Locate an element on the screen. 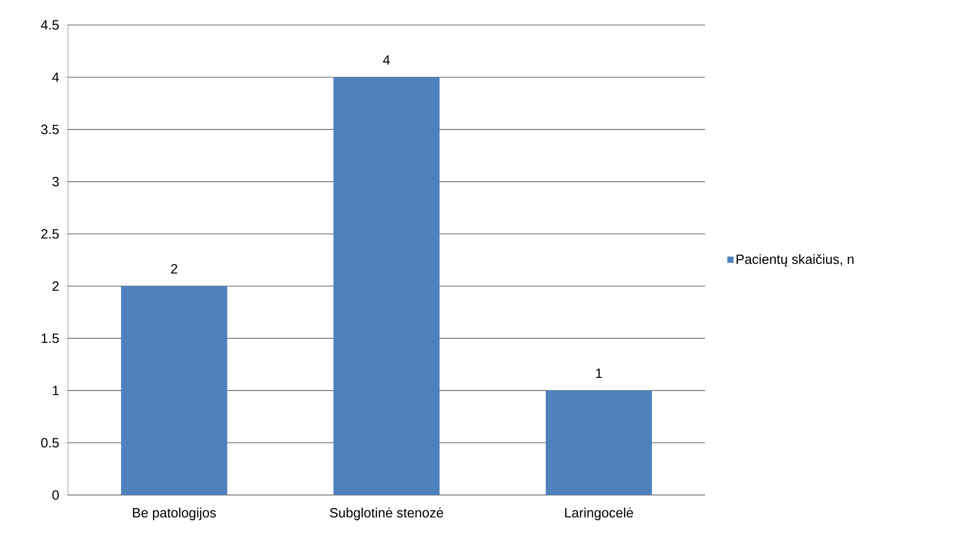 This screenshot has height=545, width=979. y-tick-label: 3.5 is located at coordinates (50, 129).